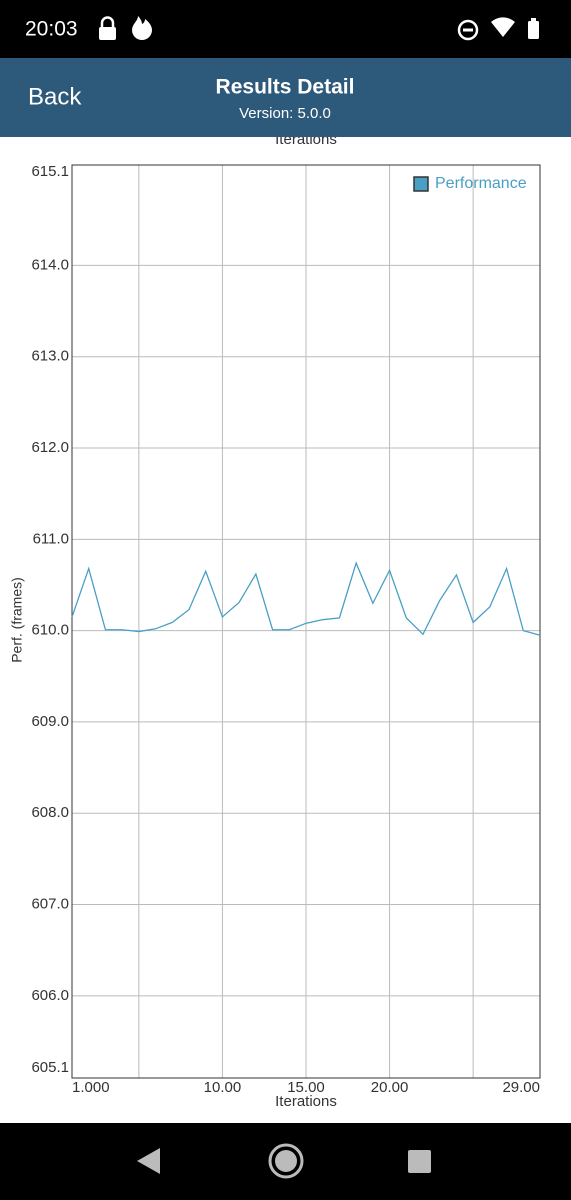 The height and width of the screenshot is (1200, 571). What do you see at coordinates (50, 812) in the screenshot?
I see `y-tick-label: 608.0` at bounding box center [50, 812].